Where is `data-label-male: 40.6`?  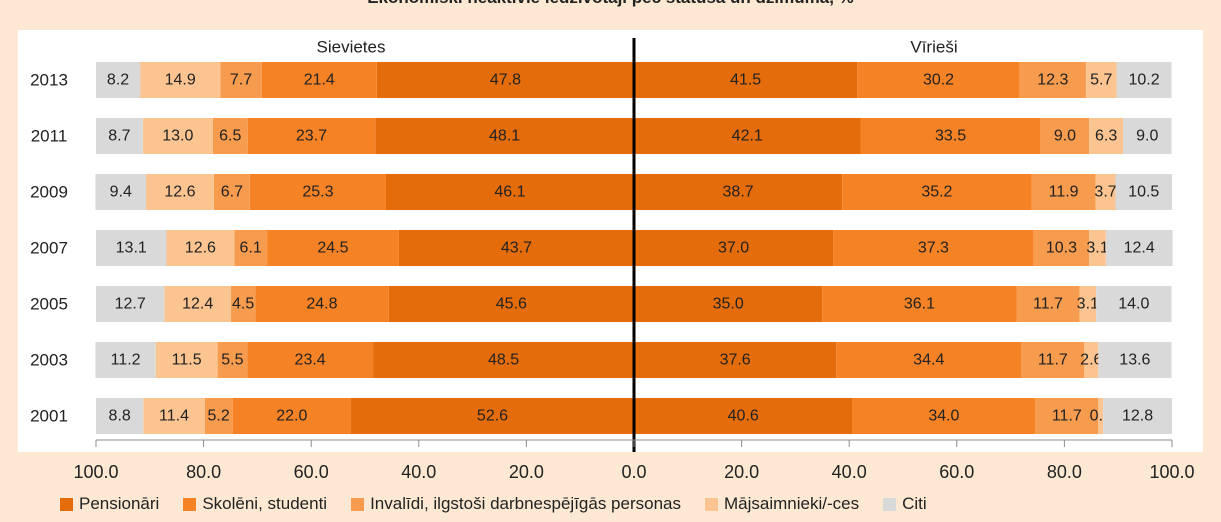
data-label-male: 40.6 is located at coordinates (743, 416).